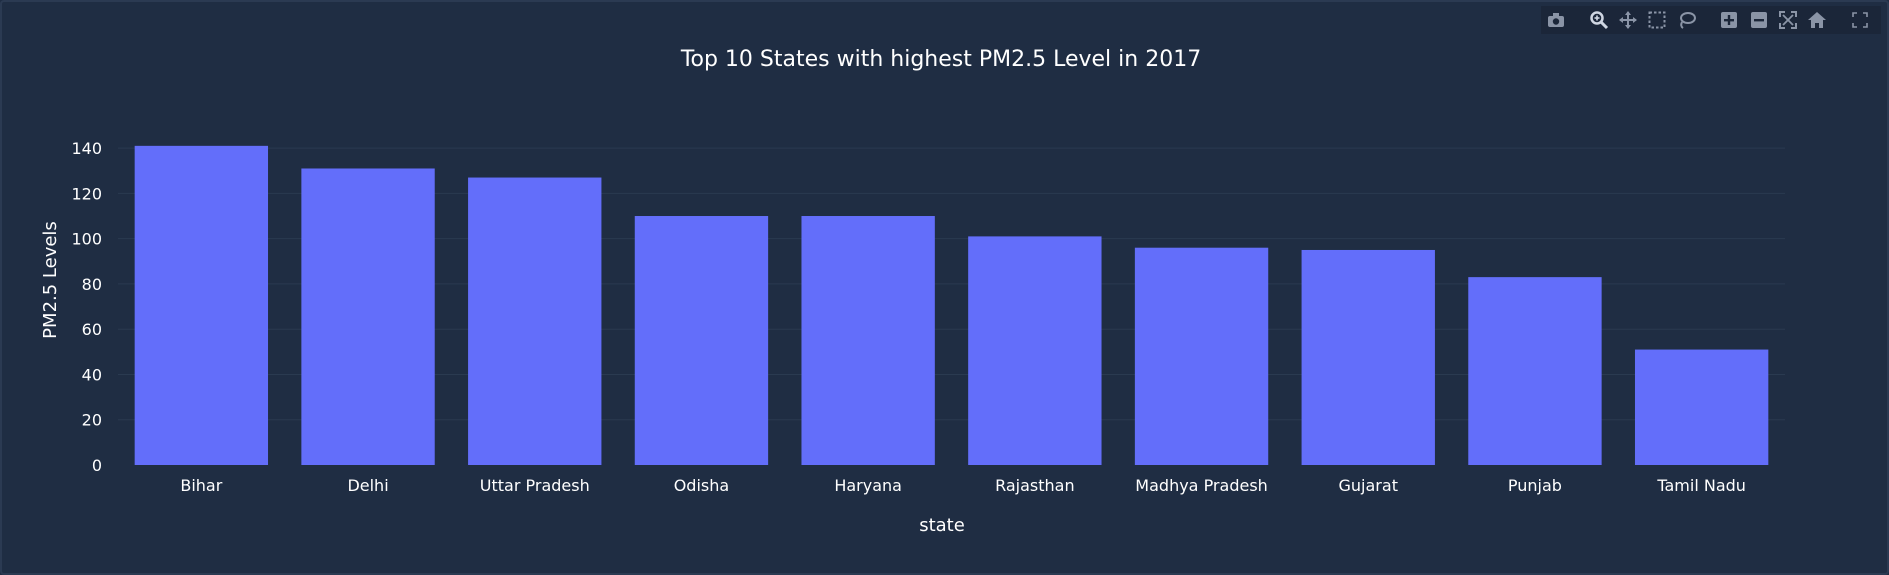 The height and width of the screenshot is (575, 1889). Describe the element at coordinates (1701, 407) in the screenshot. I see `bar-tamil-nadu` at that location.